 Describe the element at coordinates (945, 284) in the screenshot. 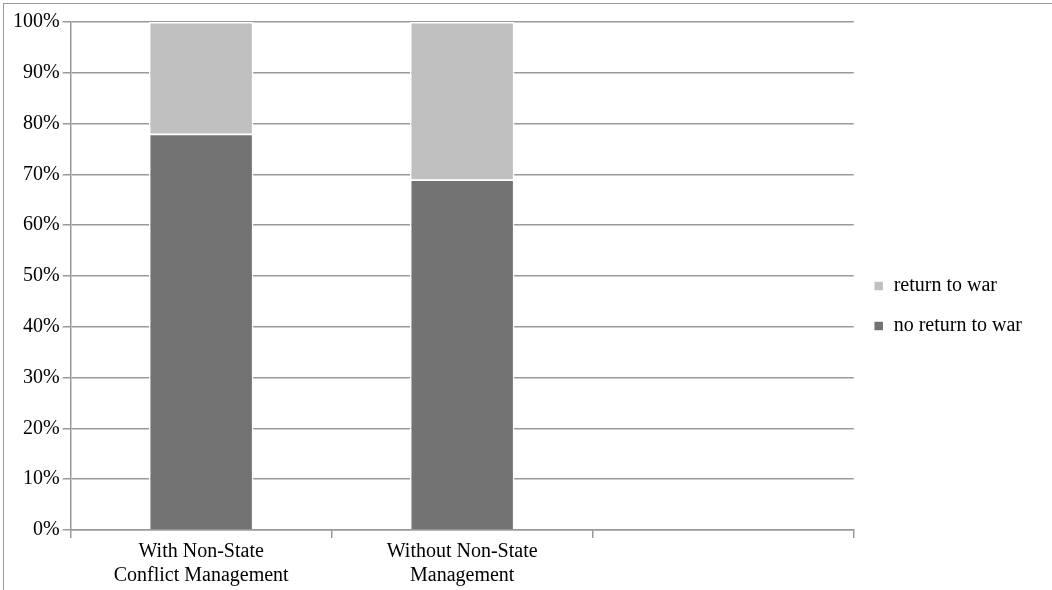

I see `legend-label: return to war` at that location.